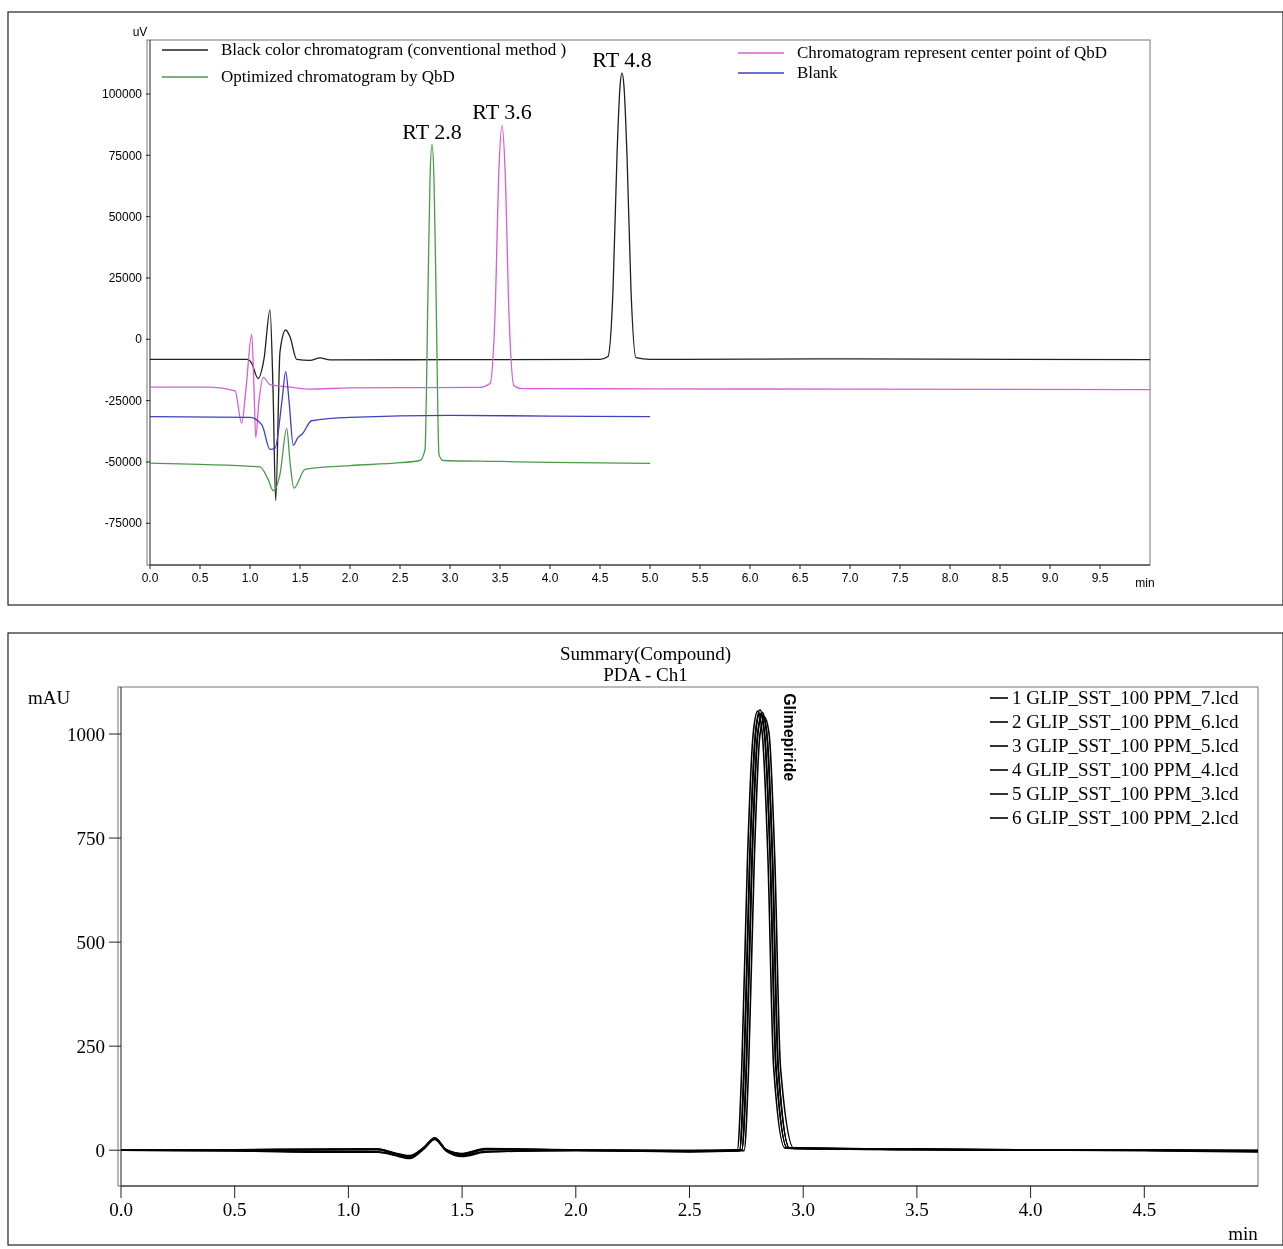 This screenshot has height=1249, width=1283. I want to click on y-axis-title: mAU, so click(49, 697).